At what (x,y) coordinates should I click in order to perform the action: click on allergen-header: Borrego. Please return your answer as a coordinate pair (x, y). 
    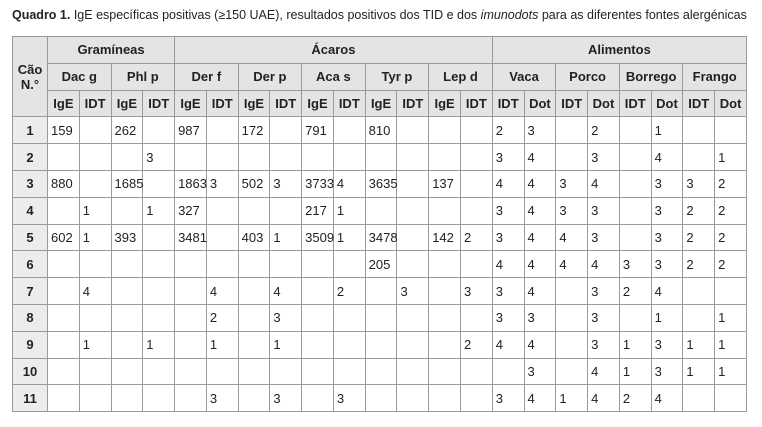
    Looking at the image, I should click on (651, 76).